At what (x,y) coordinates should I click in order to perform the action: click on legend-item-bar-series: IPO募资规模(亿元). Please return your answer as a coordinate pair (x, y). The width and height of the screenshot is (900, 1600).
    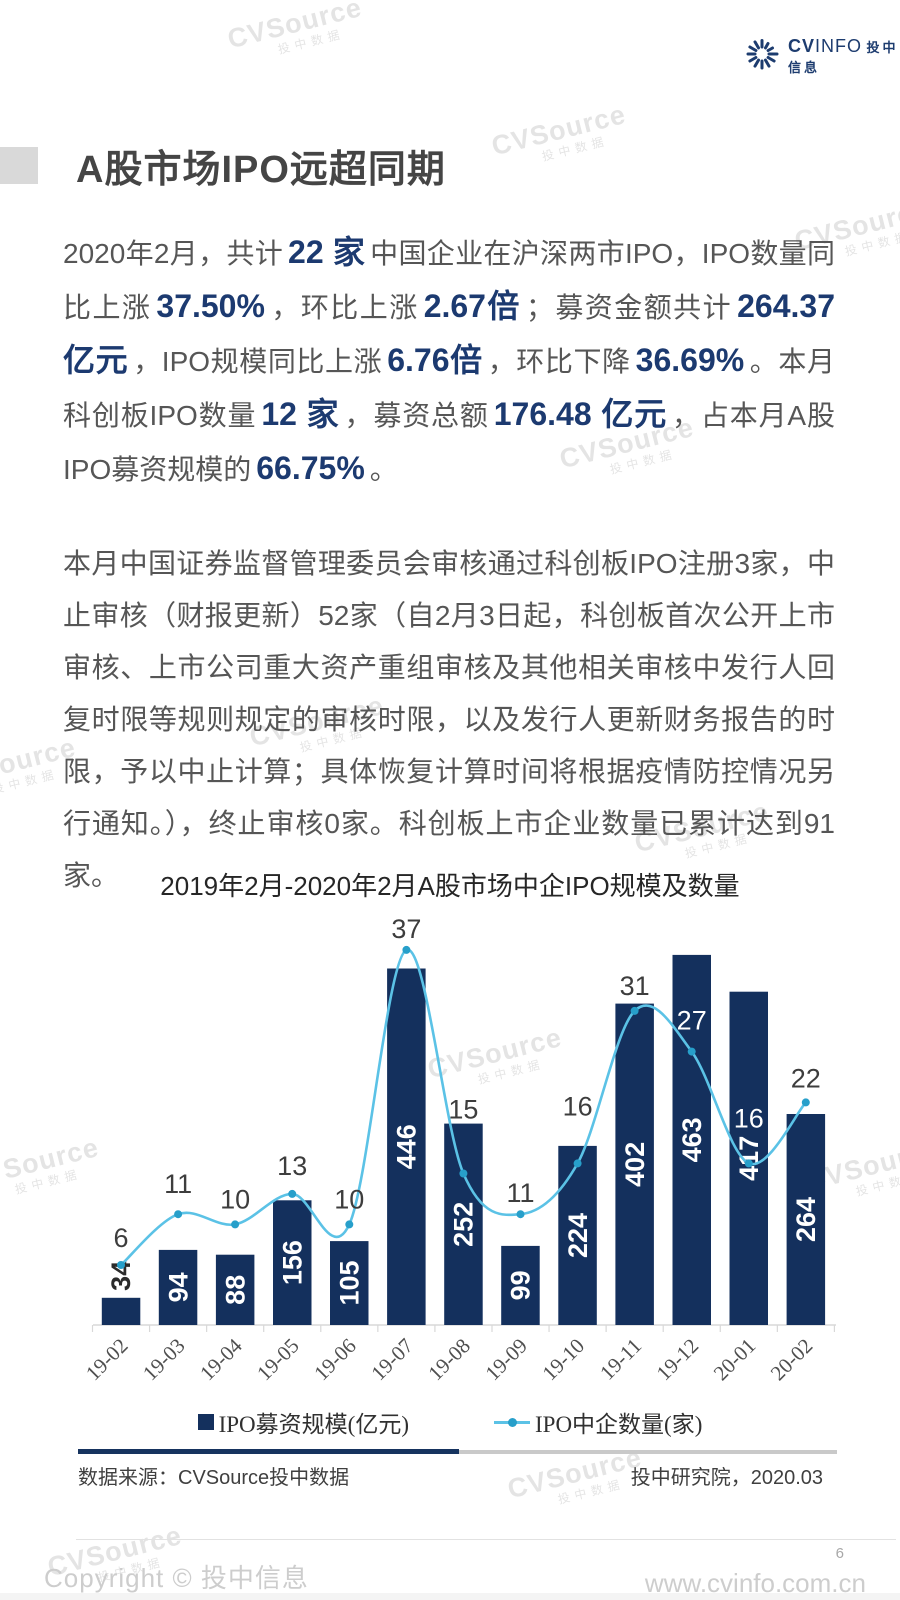
    Looking at the image, I should click on (303, 1422).